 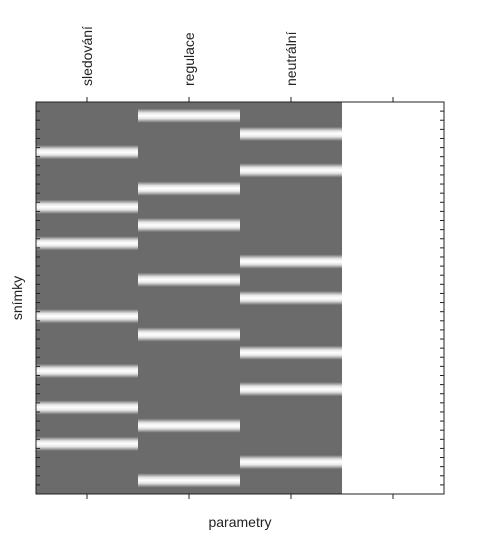 What do you see at coordinates (189, 59) in the screenshot?
I see `column-label-1: regulace` at bounding box center [189, 59].